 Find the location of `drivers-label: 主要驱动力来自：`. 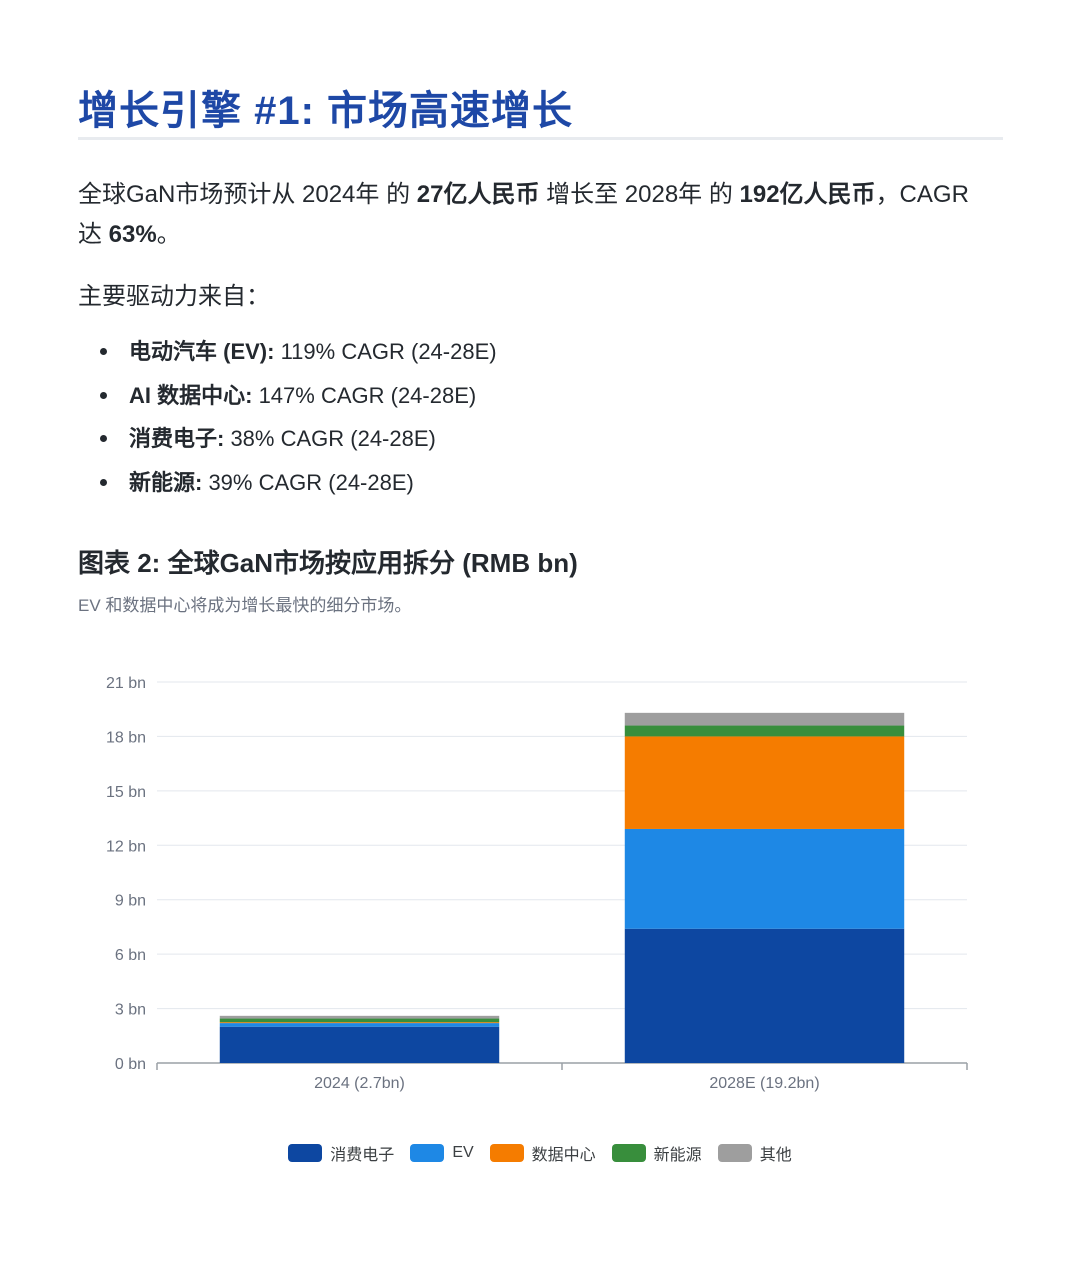

drivers-label: 主要驱动力来自： is located at coordinates (174, 296).